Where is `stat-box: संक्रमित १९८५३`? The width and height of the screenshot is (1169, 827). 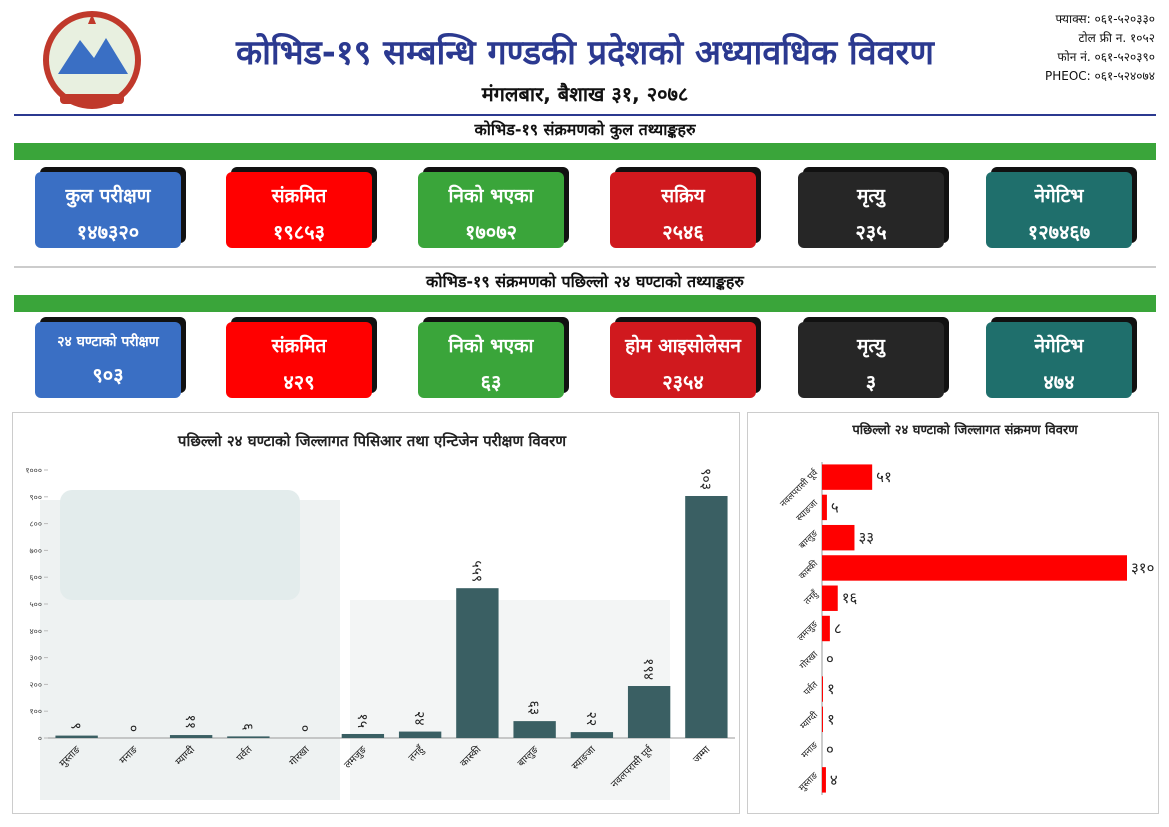
stat-box: संक्रमित १९८५३ is located at coordinates (299, 210).